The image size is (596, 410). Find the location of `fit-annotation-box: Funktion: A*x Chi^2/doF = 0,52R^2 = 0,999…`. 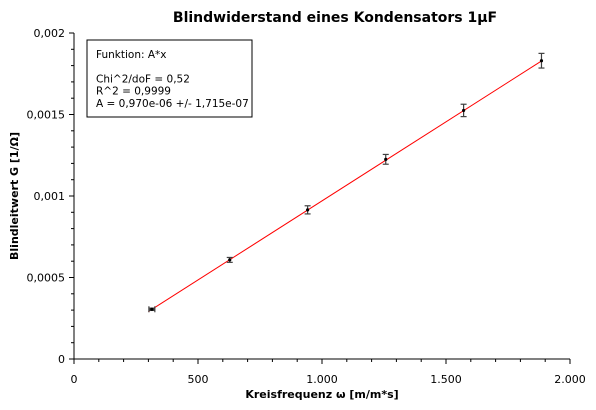

fit-annotation-box: Funktion: A*x Chi^2/doF = 0,52R^2 = 0,999… is located at coordinates (169, 78).